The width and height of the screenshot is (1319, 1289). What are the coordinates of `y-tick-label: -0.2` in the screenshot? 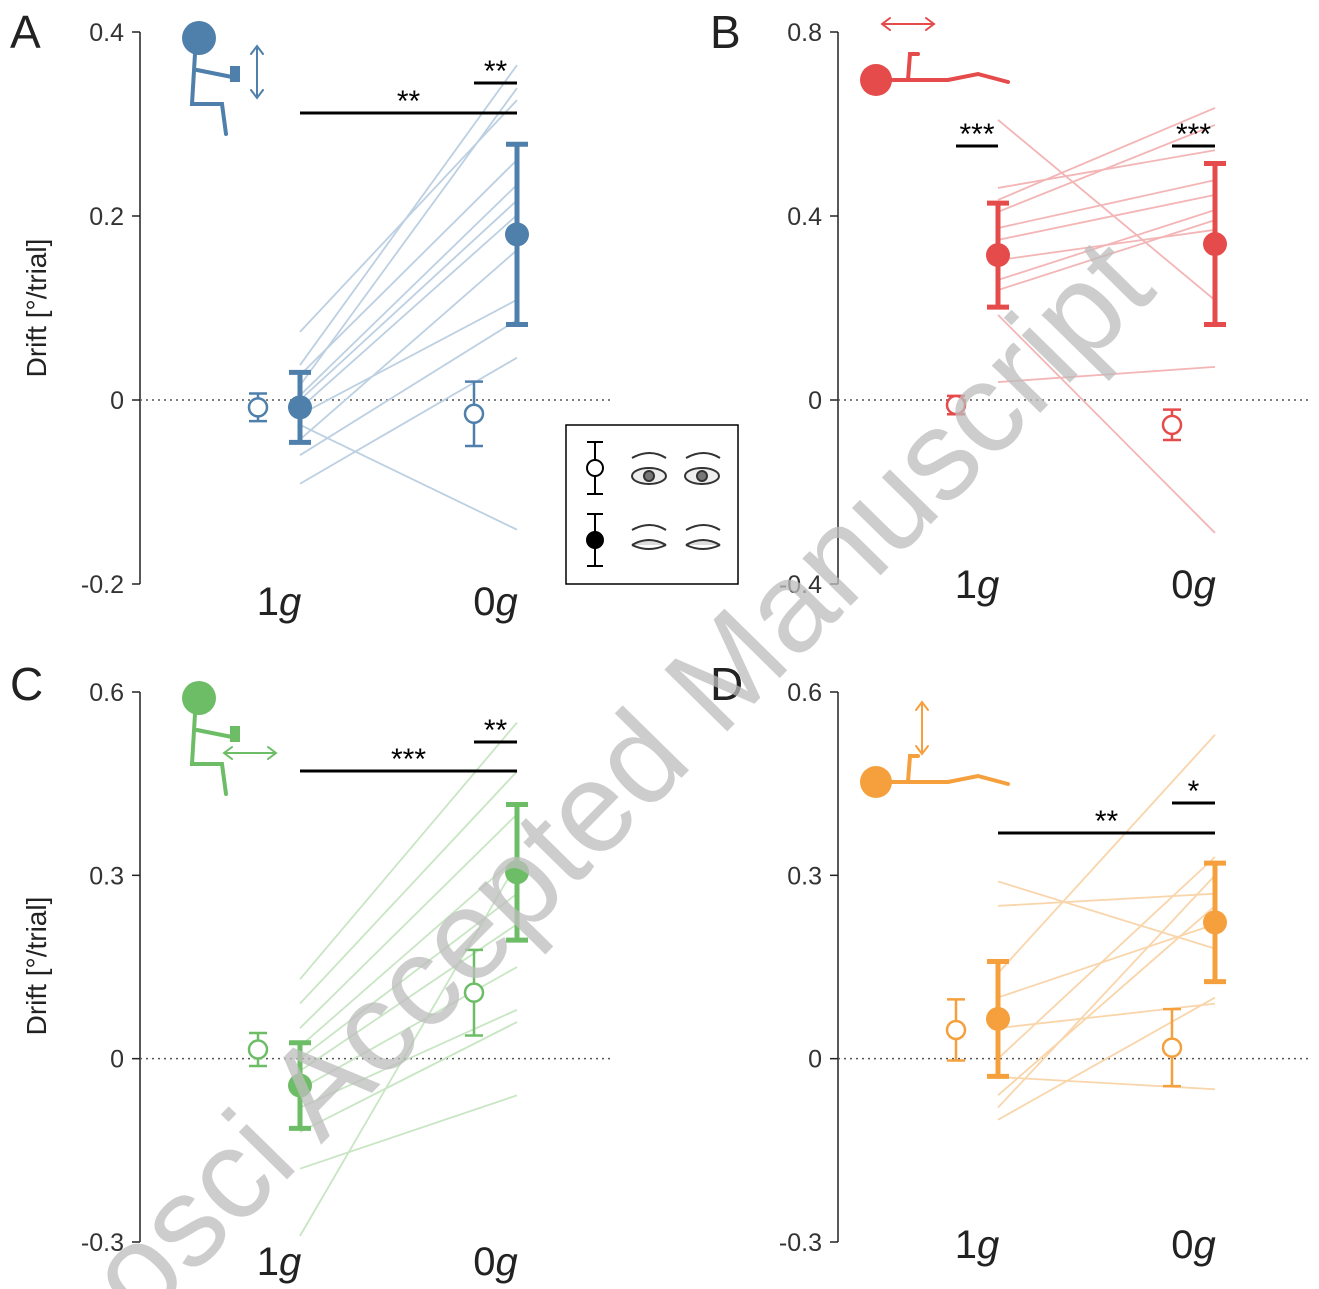 It's located at (102, 585).